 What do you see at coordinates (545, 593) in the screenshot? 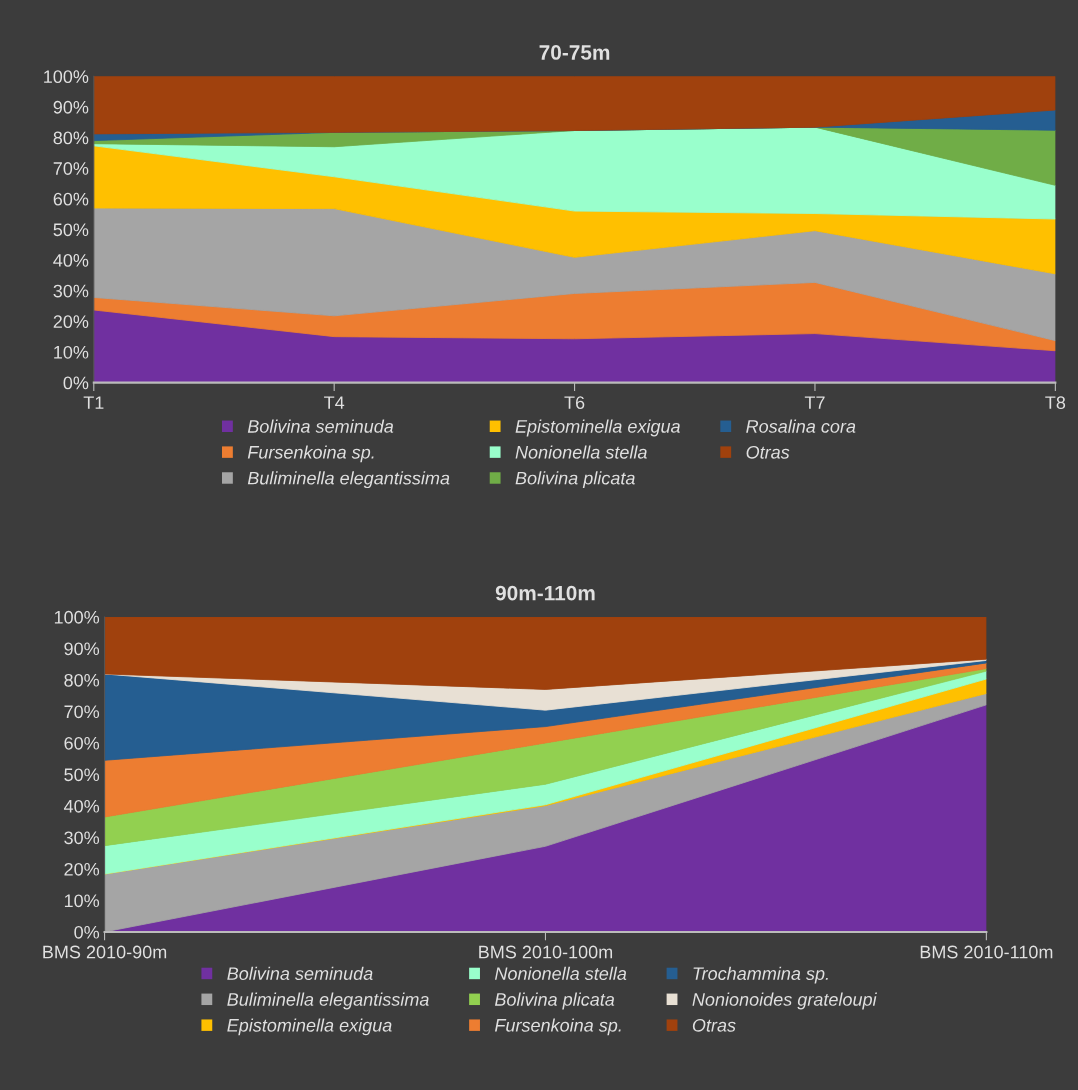
I see `chart-title: 90m-110m` at bounding box center [545, 593].